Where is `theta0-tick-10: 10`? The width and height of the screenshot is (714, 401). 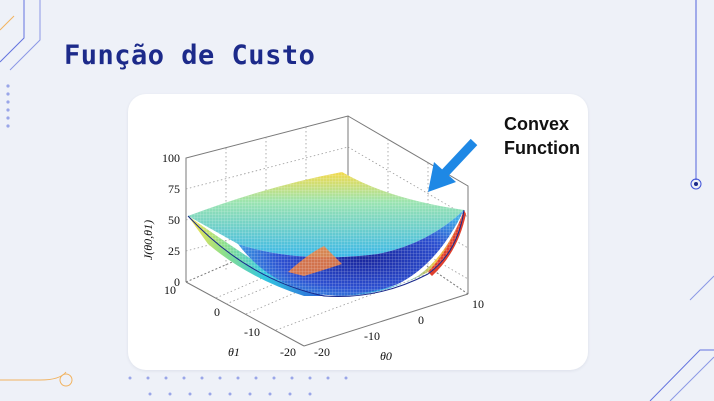 theta0-tick-10: 10 is located at coordinates (478, 304).